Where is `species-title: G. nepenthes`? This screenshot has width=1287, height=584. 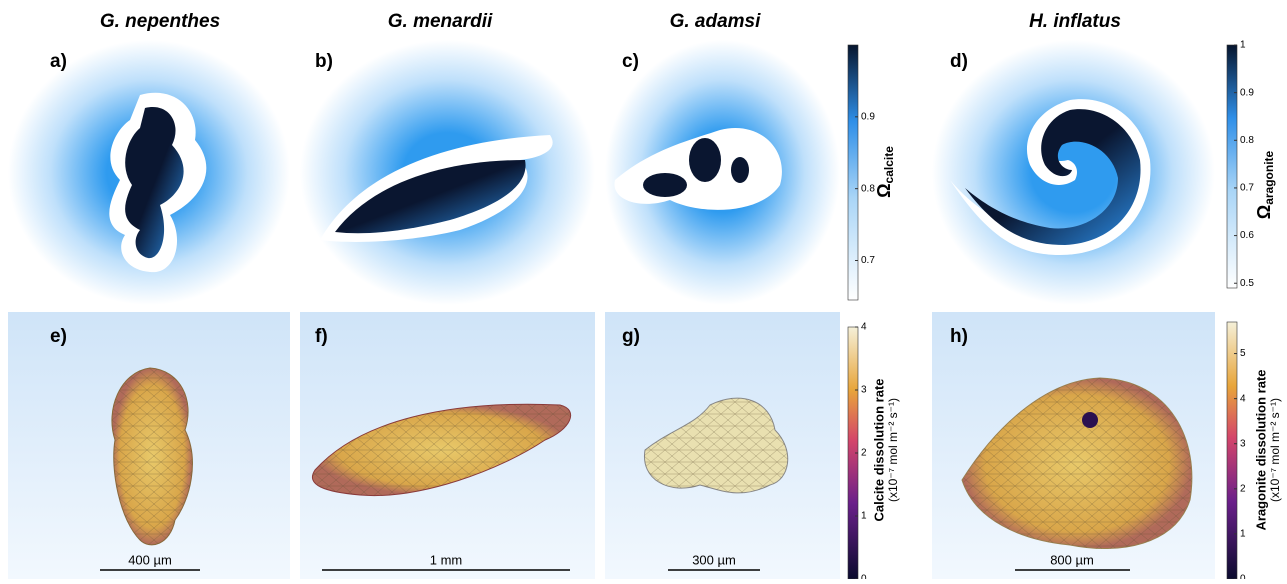
species-title: G. nepenthes is located at coordinates (160, 21).